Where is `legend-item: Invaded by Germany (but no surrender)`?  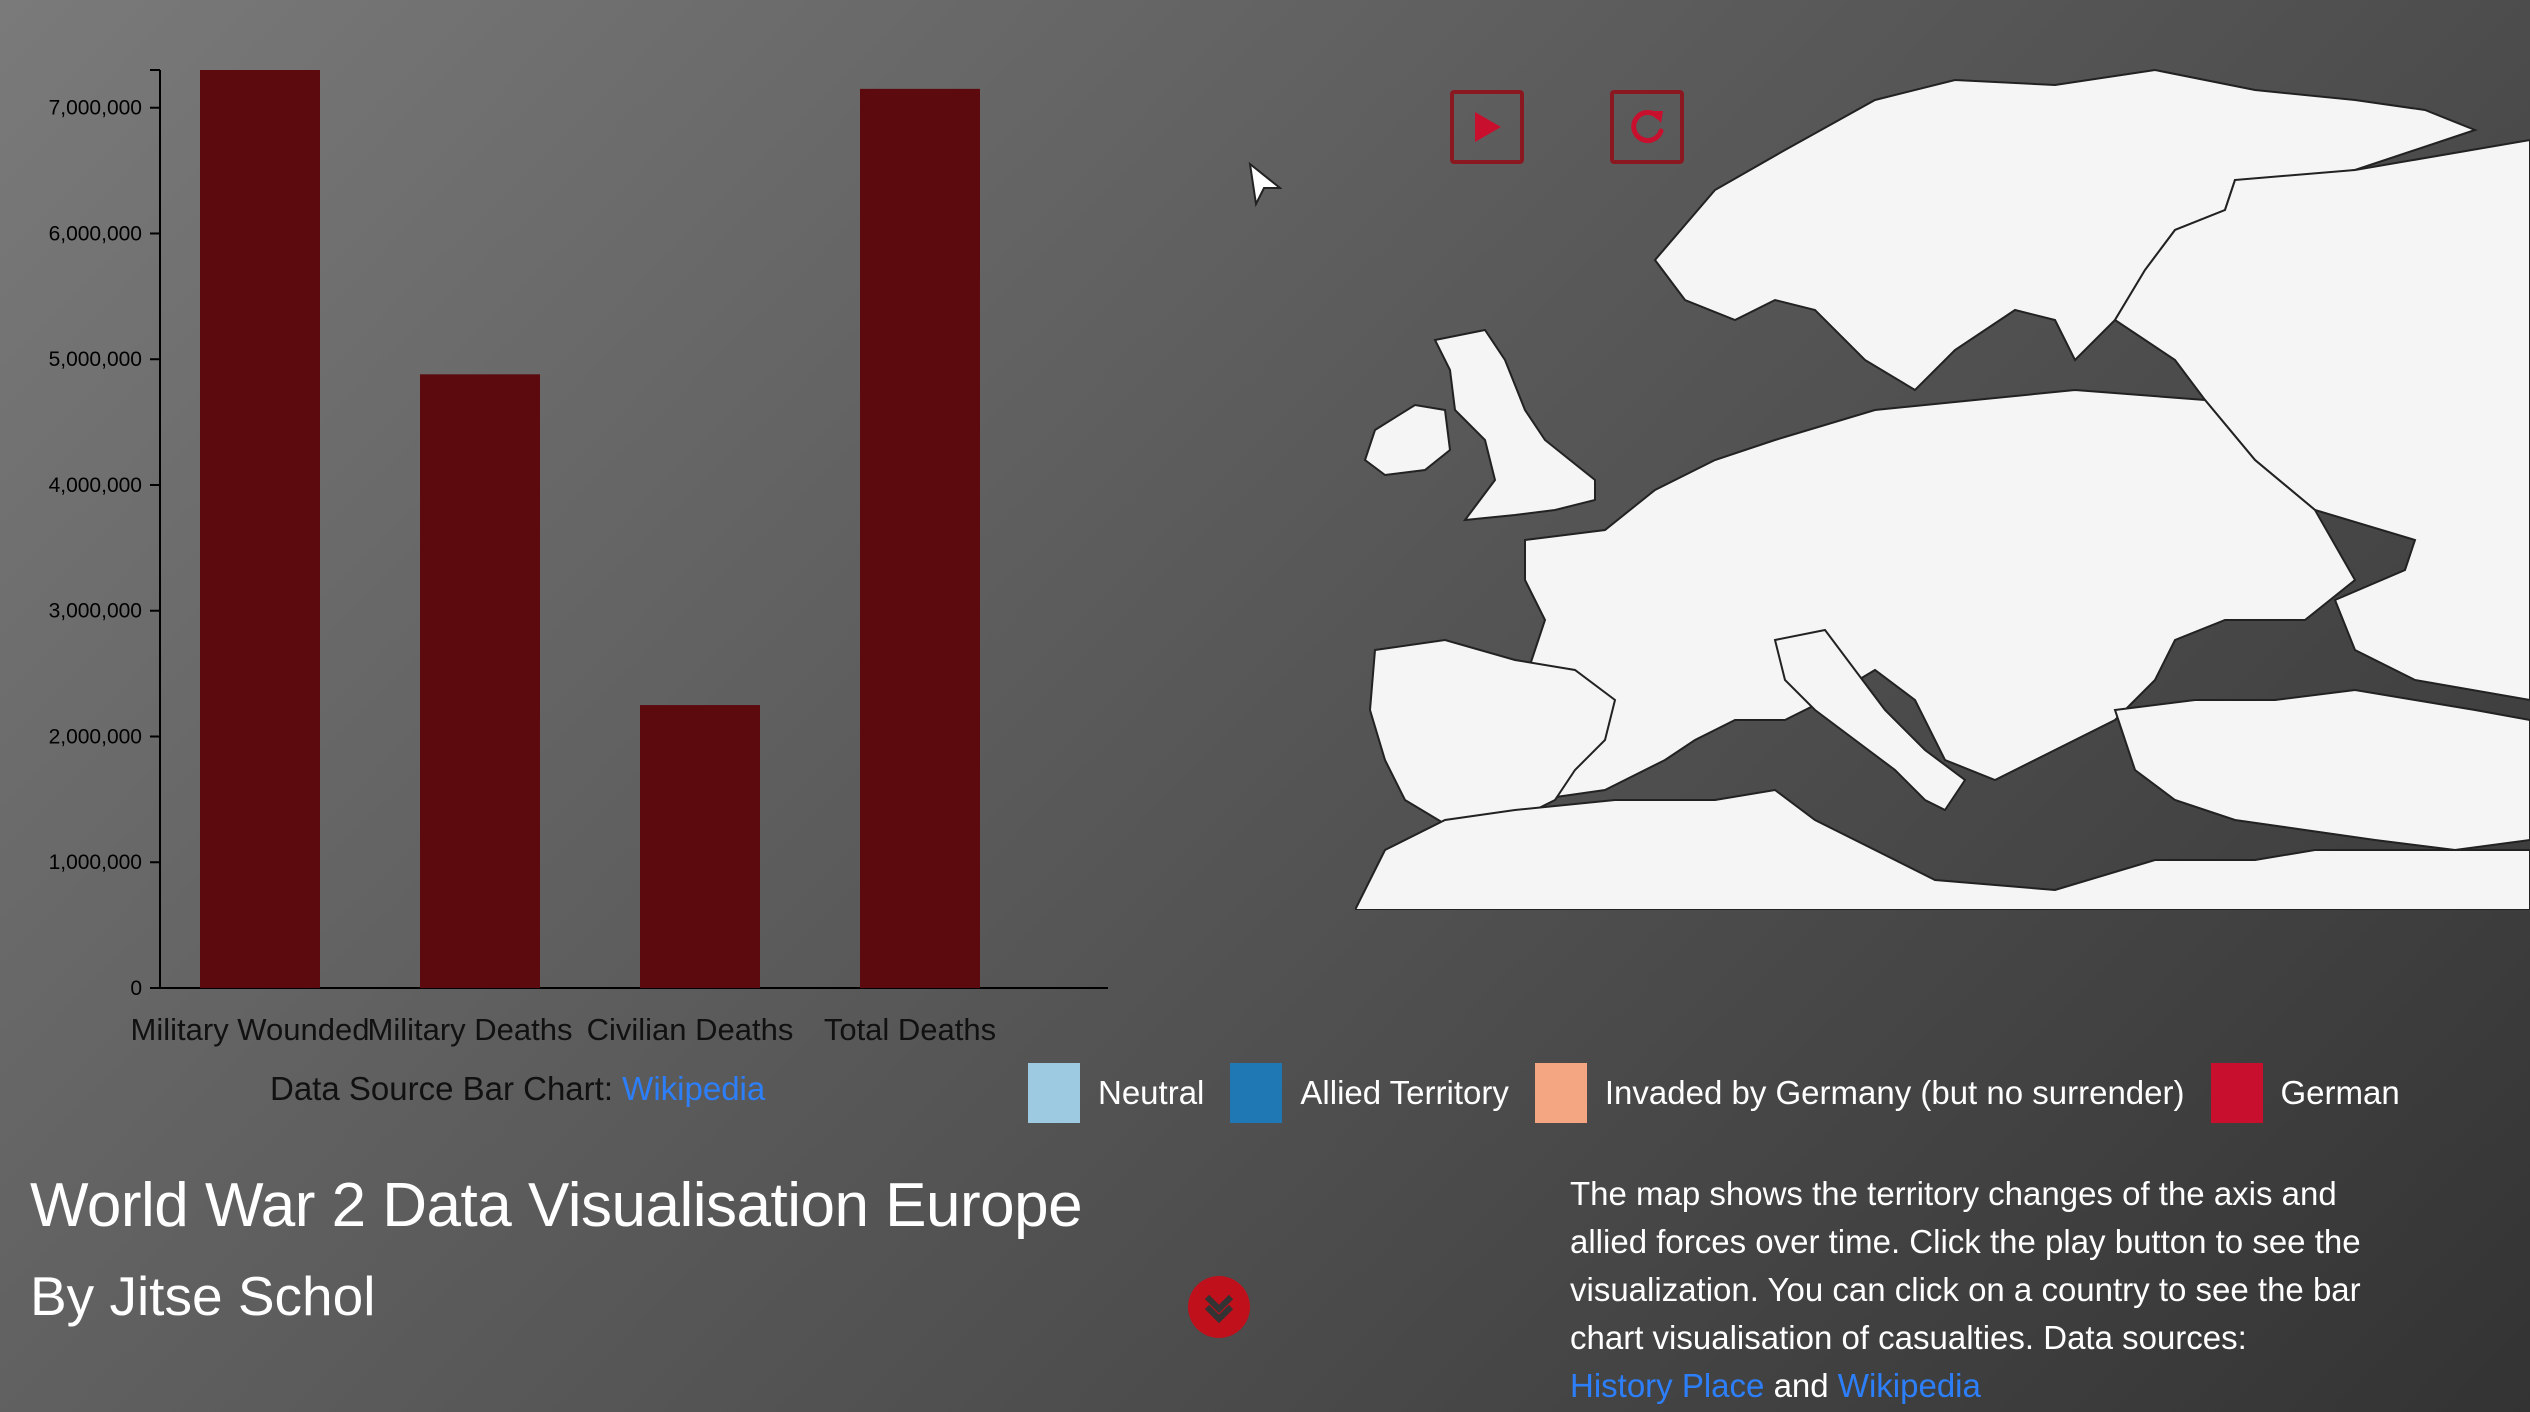
legend-item: Invaded by Germany (but no surrender) is located at coordinates (1859, 1093).